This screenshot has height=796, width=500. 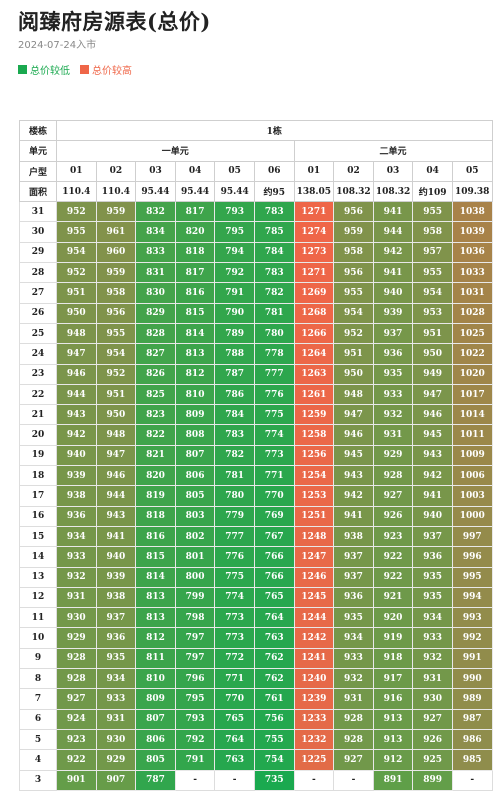 I want to click on price-cell: 809, so click(x=195, y=415).